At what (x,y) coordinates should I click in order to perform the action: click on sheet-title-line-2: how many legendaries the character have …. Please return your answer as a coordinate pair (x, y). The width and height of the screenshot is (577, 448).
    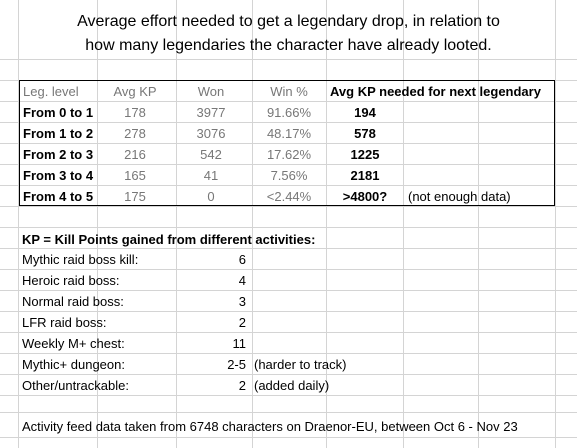
    Looking at the image, I should click on (288, 45).